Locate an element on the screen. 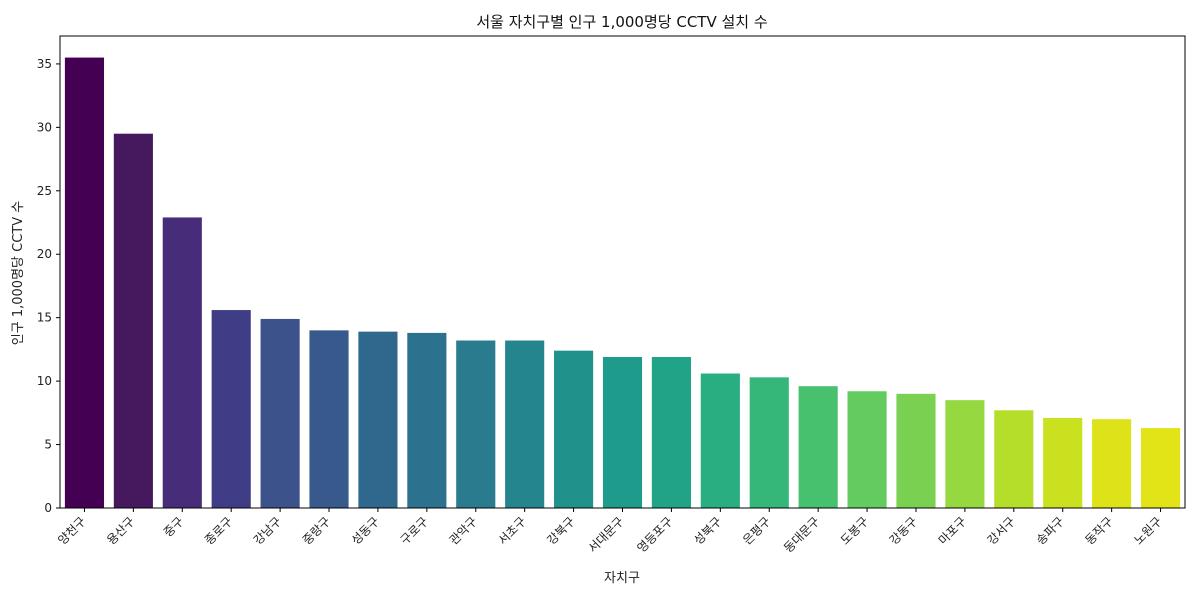 Image resolution: width=1200 pixels, height=600 pixels. bar-성동구 is located at coordinates (378, 419).